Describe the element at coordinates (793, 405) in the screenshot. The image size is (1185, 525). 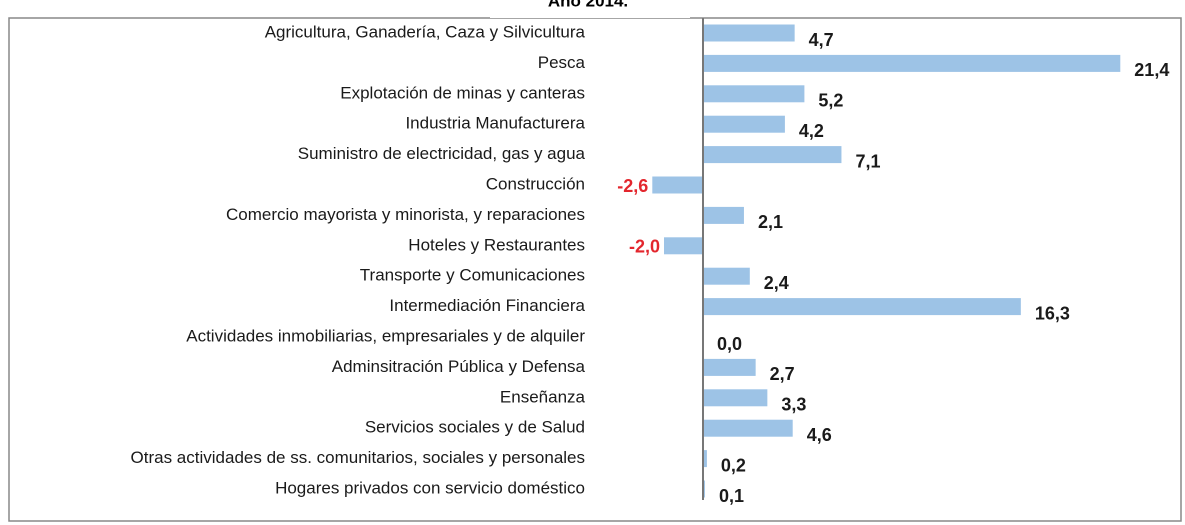
I see `value-label: 3,3` at that location.